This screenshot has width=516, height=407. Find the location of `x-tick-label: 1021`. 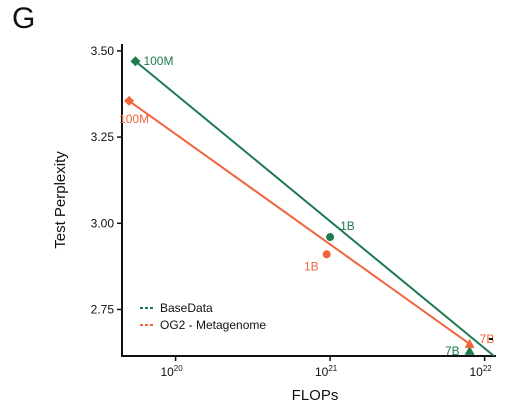

x-tick-label: 1021 is located at coordinates (326, 371).